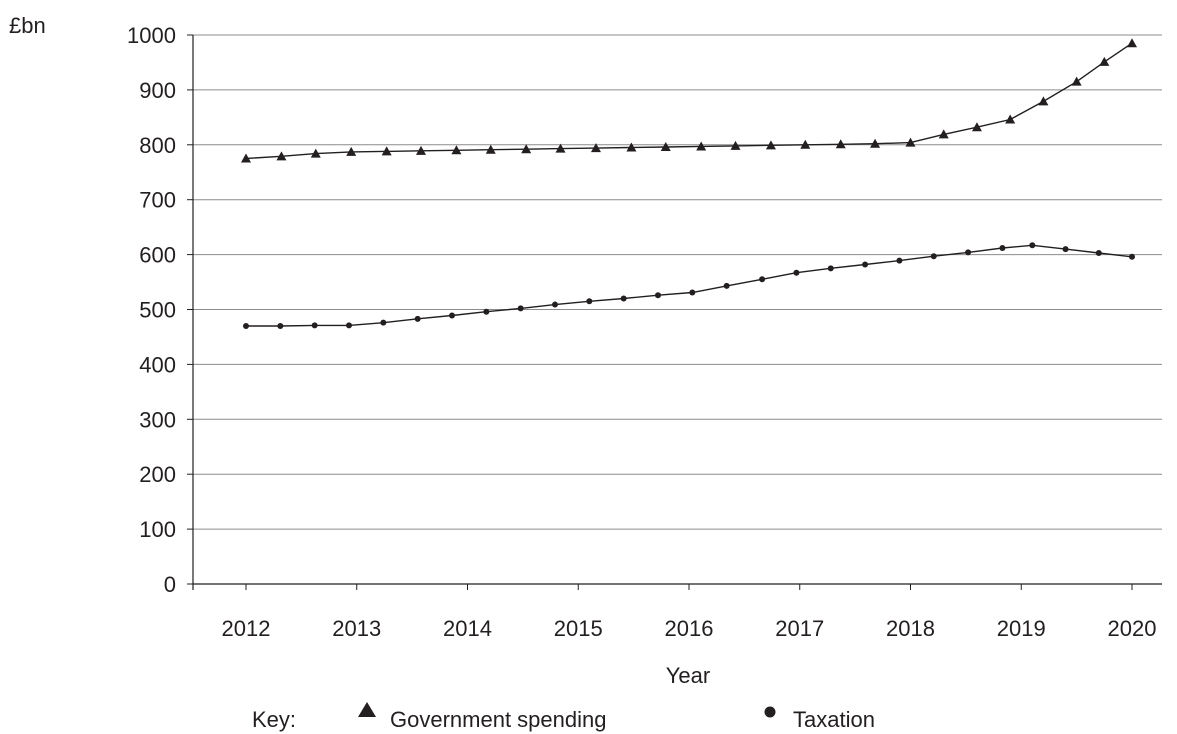 The width and height of the screenshot is (1177, 734). Describe the element at coordinates (367, 709) in the screenshot. I see `legend-triangle-marker` at that location.